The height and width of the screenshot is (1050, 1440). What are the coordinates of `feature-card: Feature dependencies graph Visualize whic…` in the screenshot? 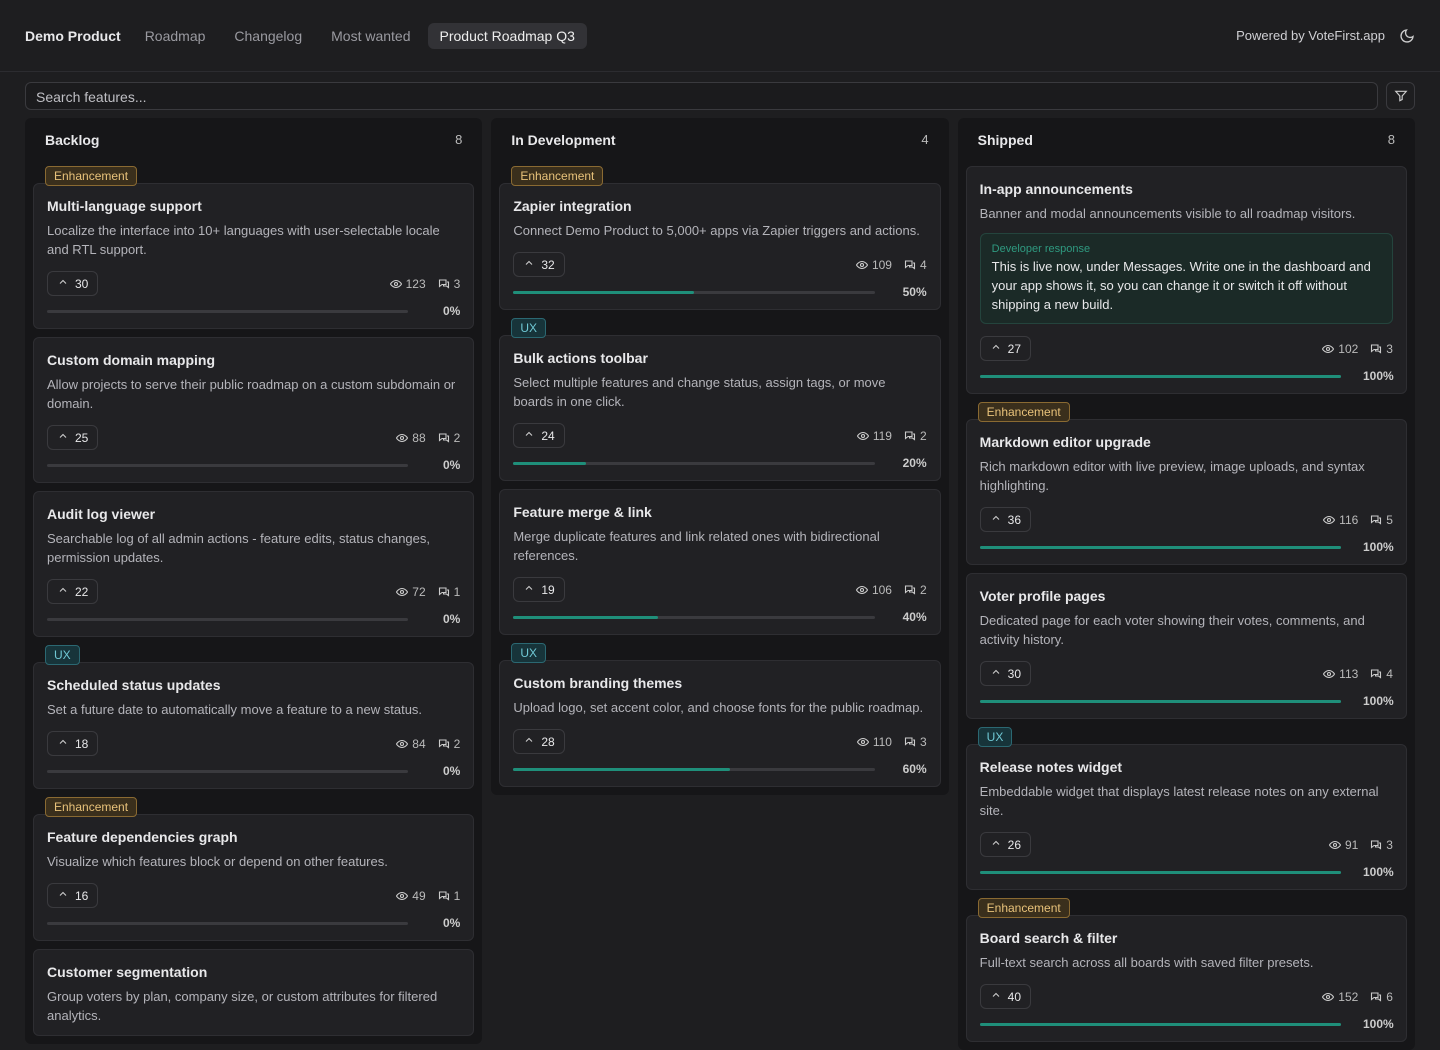 It's located at (254, 877).